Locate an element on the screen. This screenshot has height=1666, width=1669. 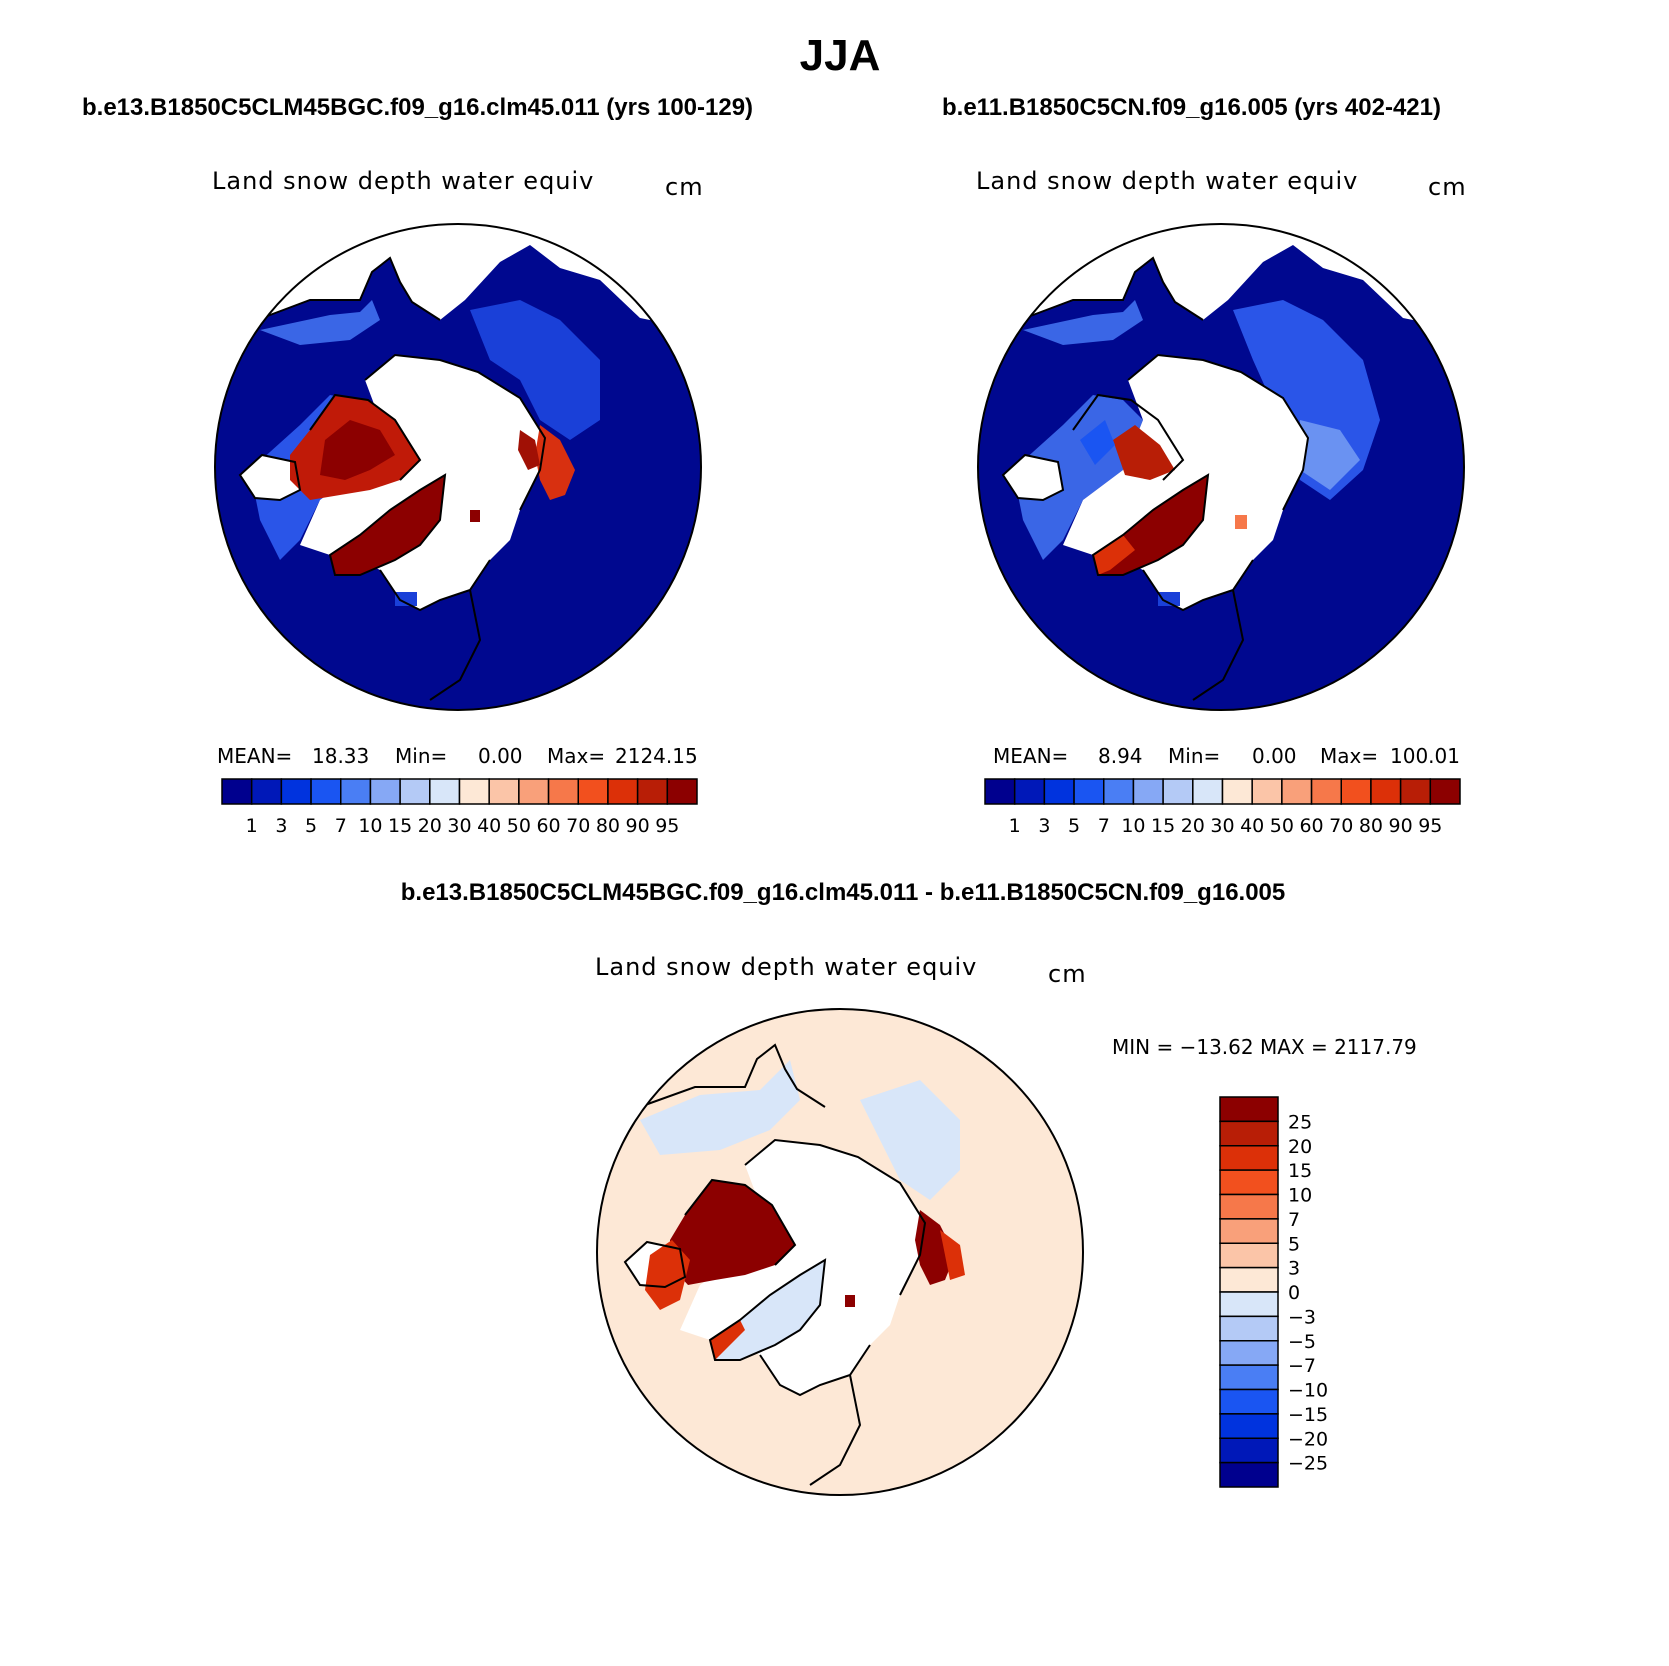
left-min-value: 0.00 is located at coordinates (500, 756).